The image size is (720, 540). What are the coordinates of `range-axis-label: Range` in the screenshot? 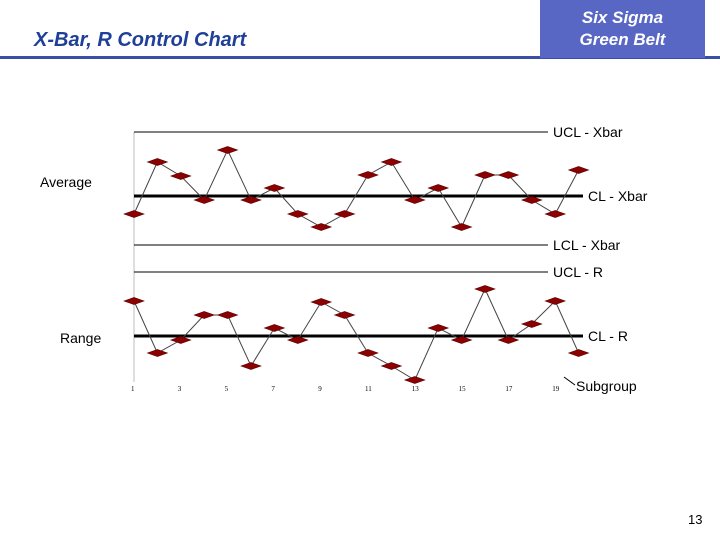 It's located at (80, 338).